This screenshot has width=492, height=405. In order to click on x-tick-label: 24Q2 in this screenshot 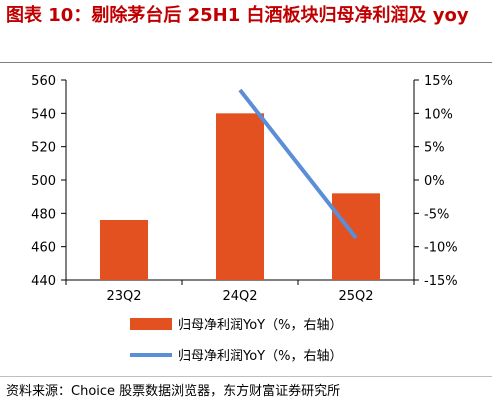, I will do `click(239, 296)`.